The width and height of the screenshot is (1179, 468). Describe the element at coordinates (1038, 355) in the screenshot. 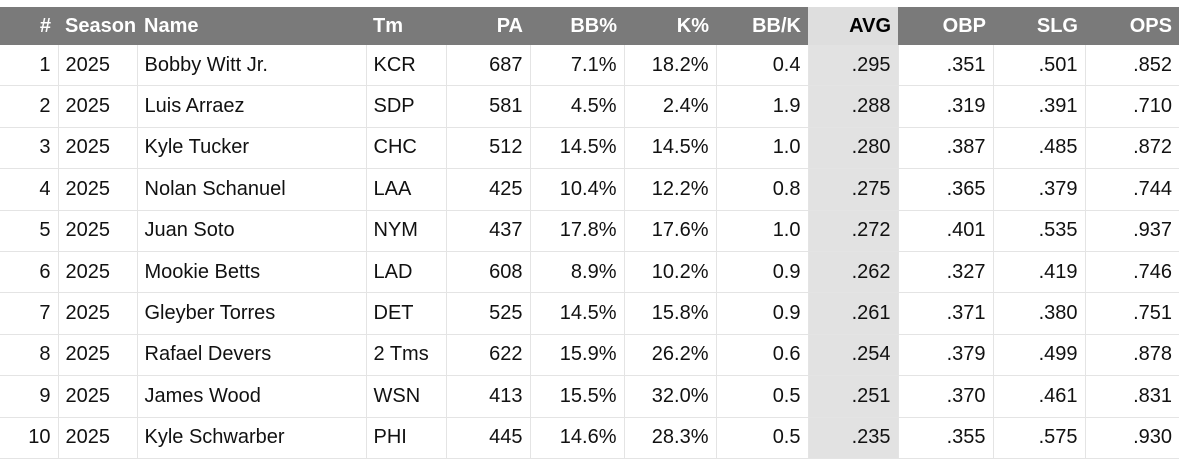

I see `table-cell: .499` at that location.